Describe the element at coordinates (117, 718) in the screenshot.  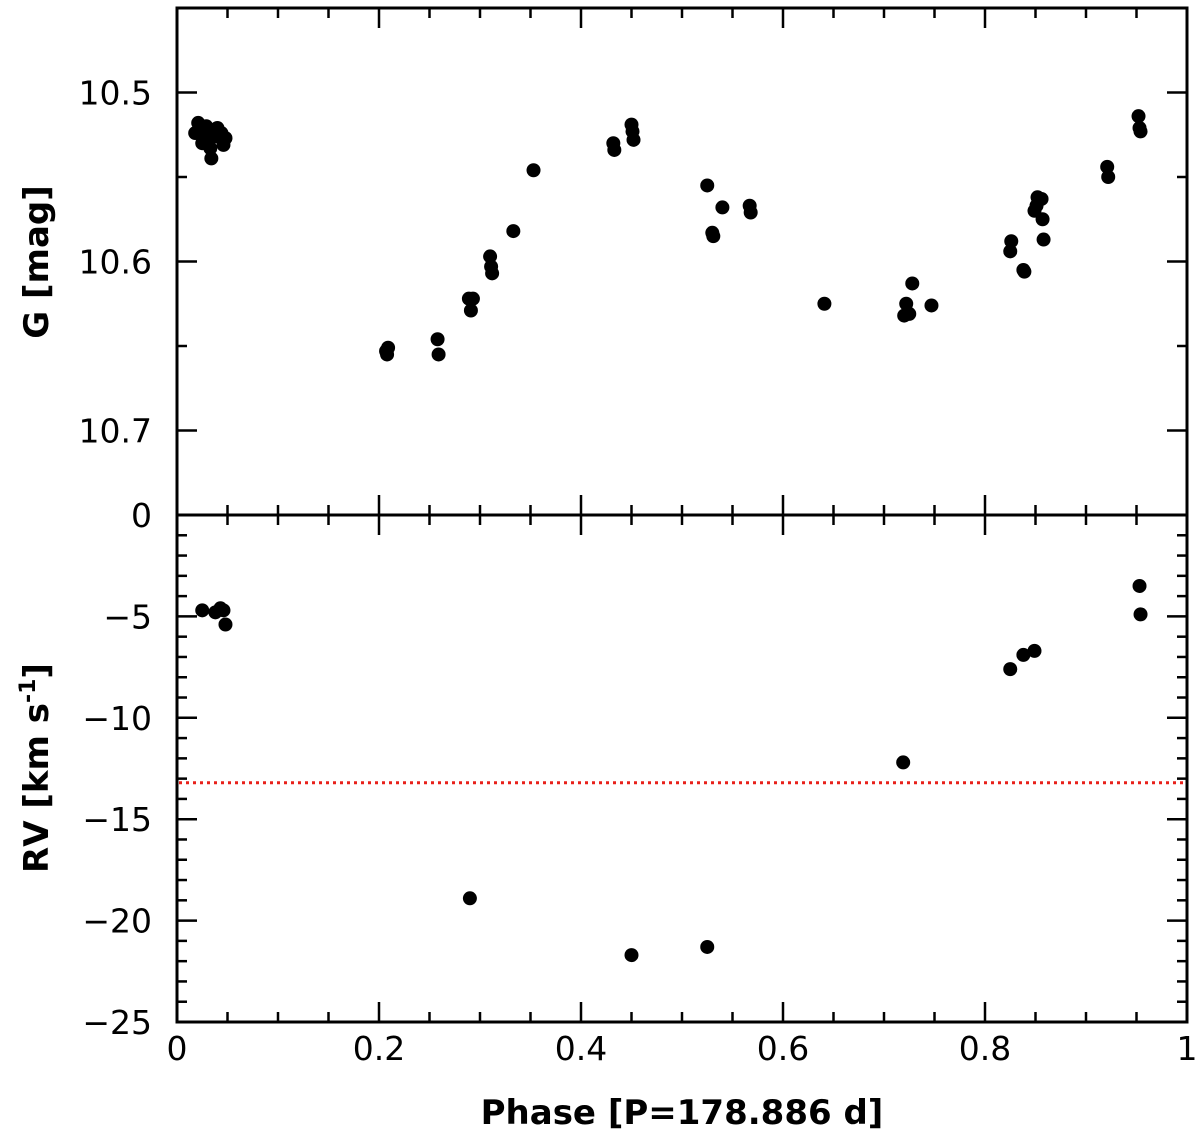
I see `rv-y-tick-label: −10` at that location.